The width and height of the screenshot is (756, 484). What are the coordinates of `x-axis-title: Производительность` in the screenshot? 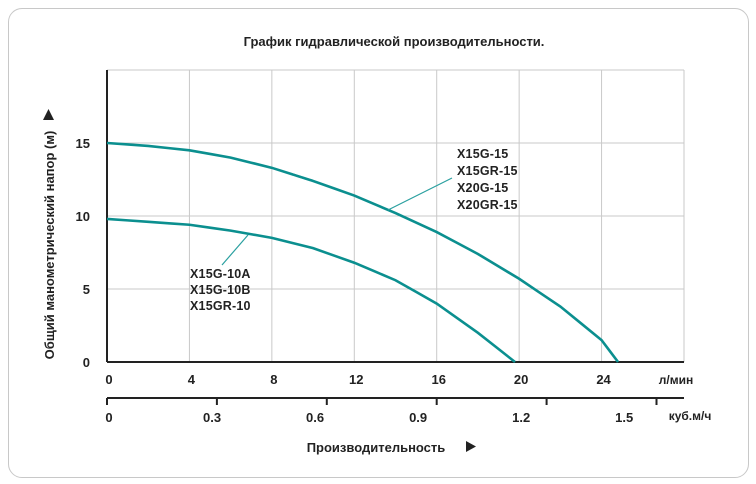 It's located at (391, 447).